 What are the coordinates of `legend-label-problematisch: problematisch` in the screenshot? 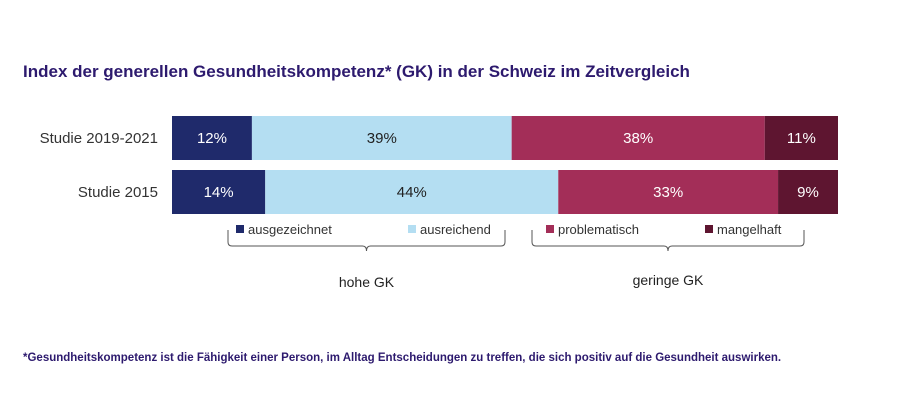 It's located at (598, 229).